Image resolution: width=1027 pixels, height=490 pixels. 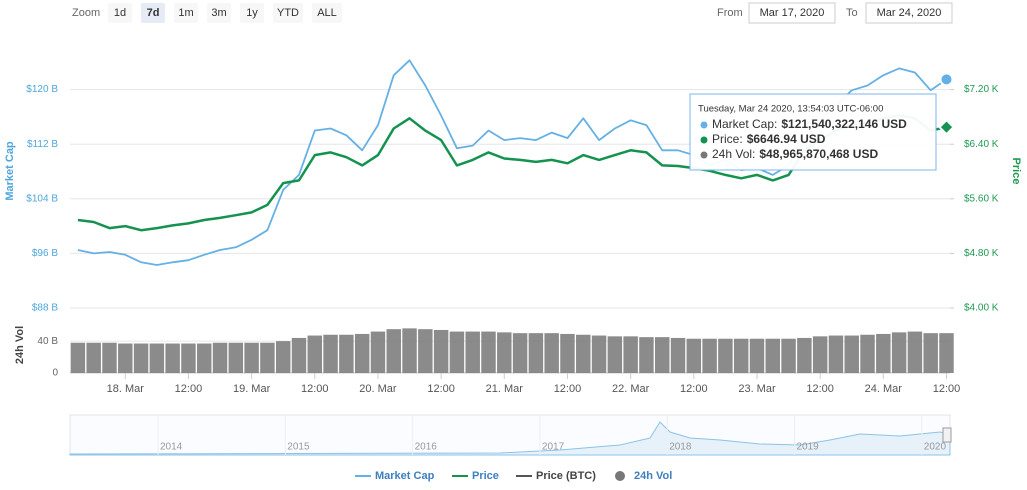 I want to click on navigator-year: 2019, so click(x=808, y=447).